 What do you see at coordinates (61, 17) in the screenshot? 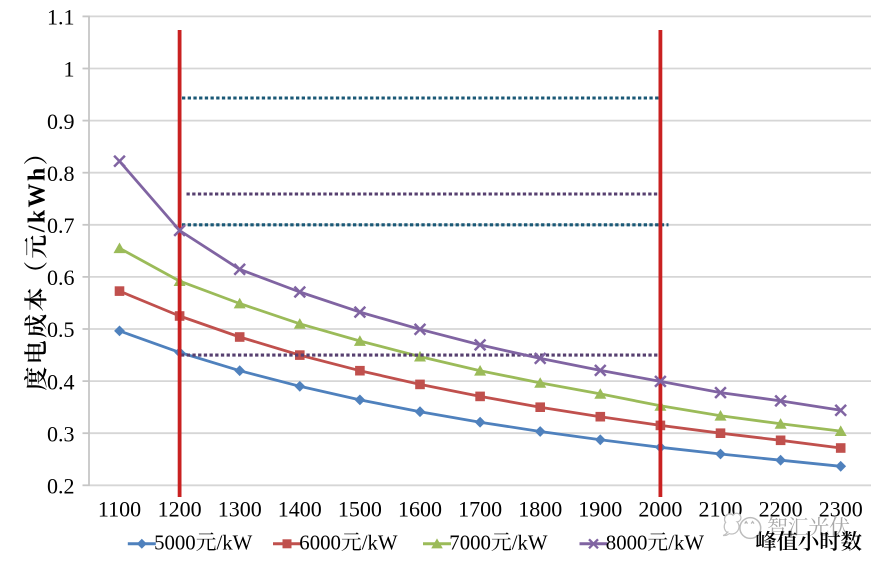
I see `svg-text: 1.1` at bounding box center [61, 17].